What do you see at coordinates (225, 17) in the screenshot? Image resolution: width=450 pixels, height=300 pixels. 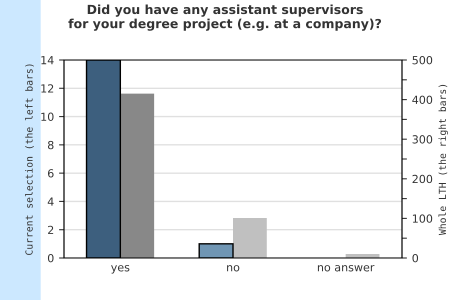 I see `chart-title: Did you have any assistant supervisors for your degree project (e.g. at a company)?` at bounding box center [225, 17].